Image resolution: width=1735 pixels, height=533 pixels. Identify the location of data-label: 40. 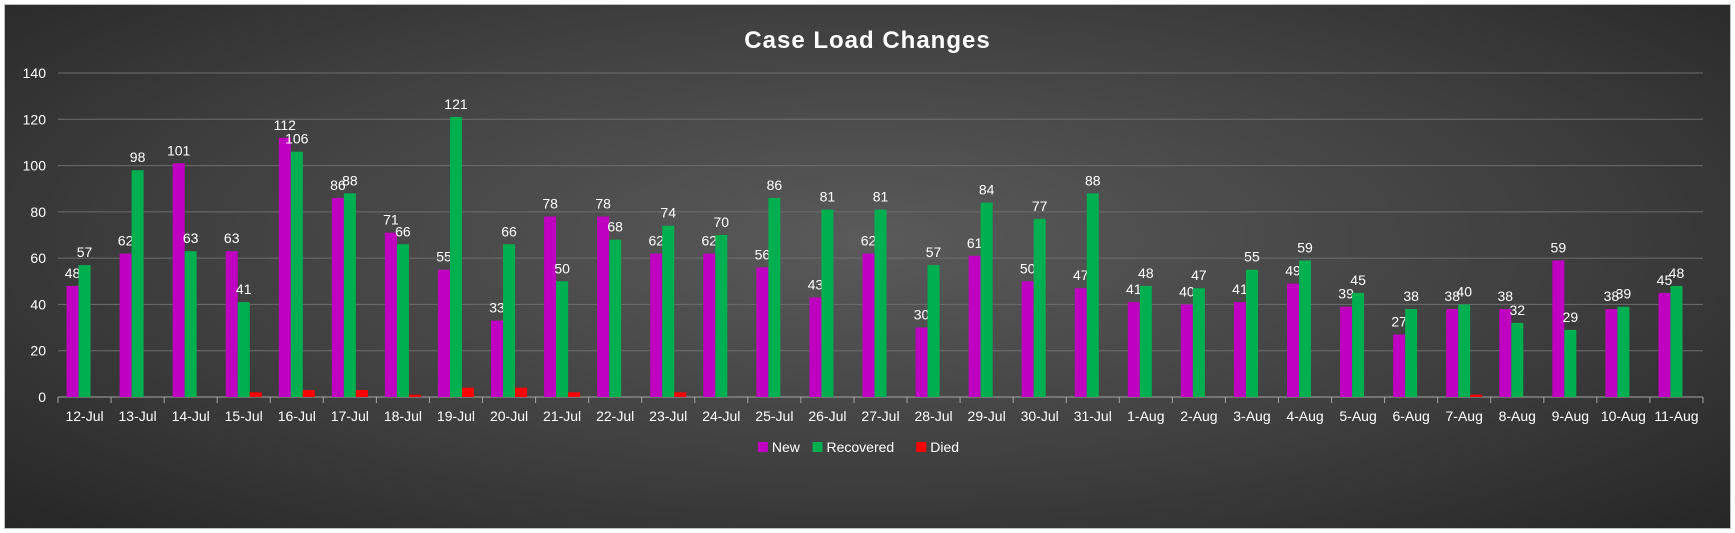
(1464, 291).